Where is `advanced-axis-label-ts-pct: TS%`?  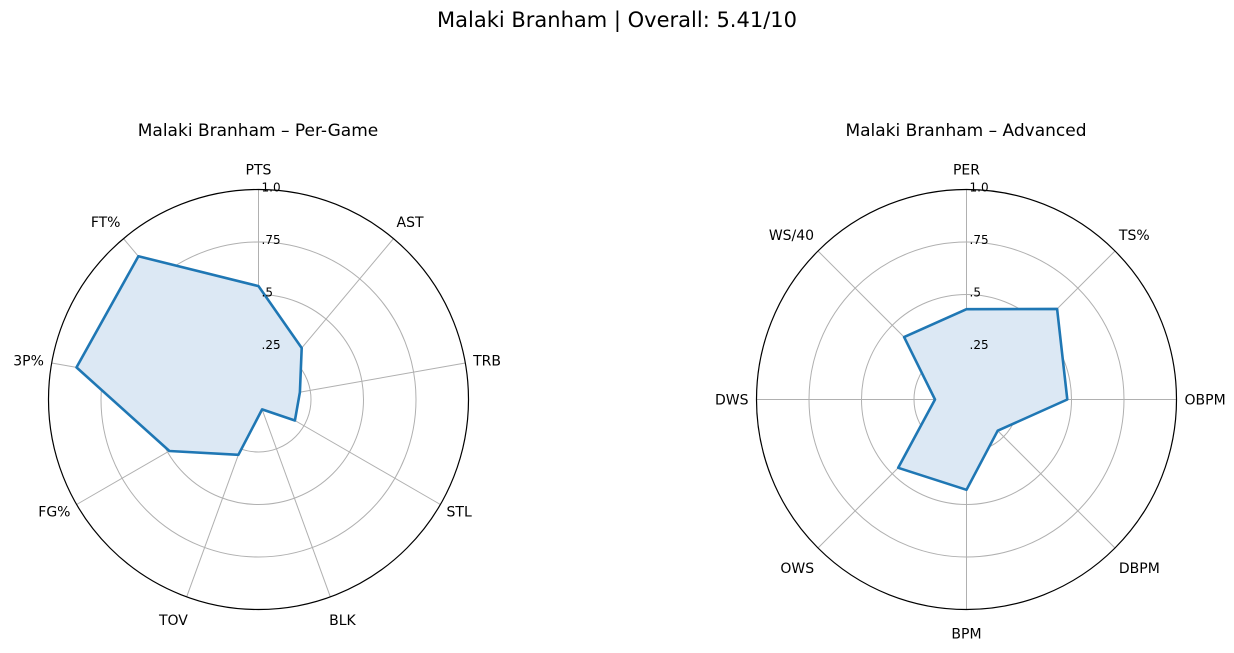 advanced-axis-label-ts-pct: TS% is located at coordinates (1134, 236).